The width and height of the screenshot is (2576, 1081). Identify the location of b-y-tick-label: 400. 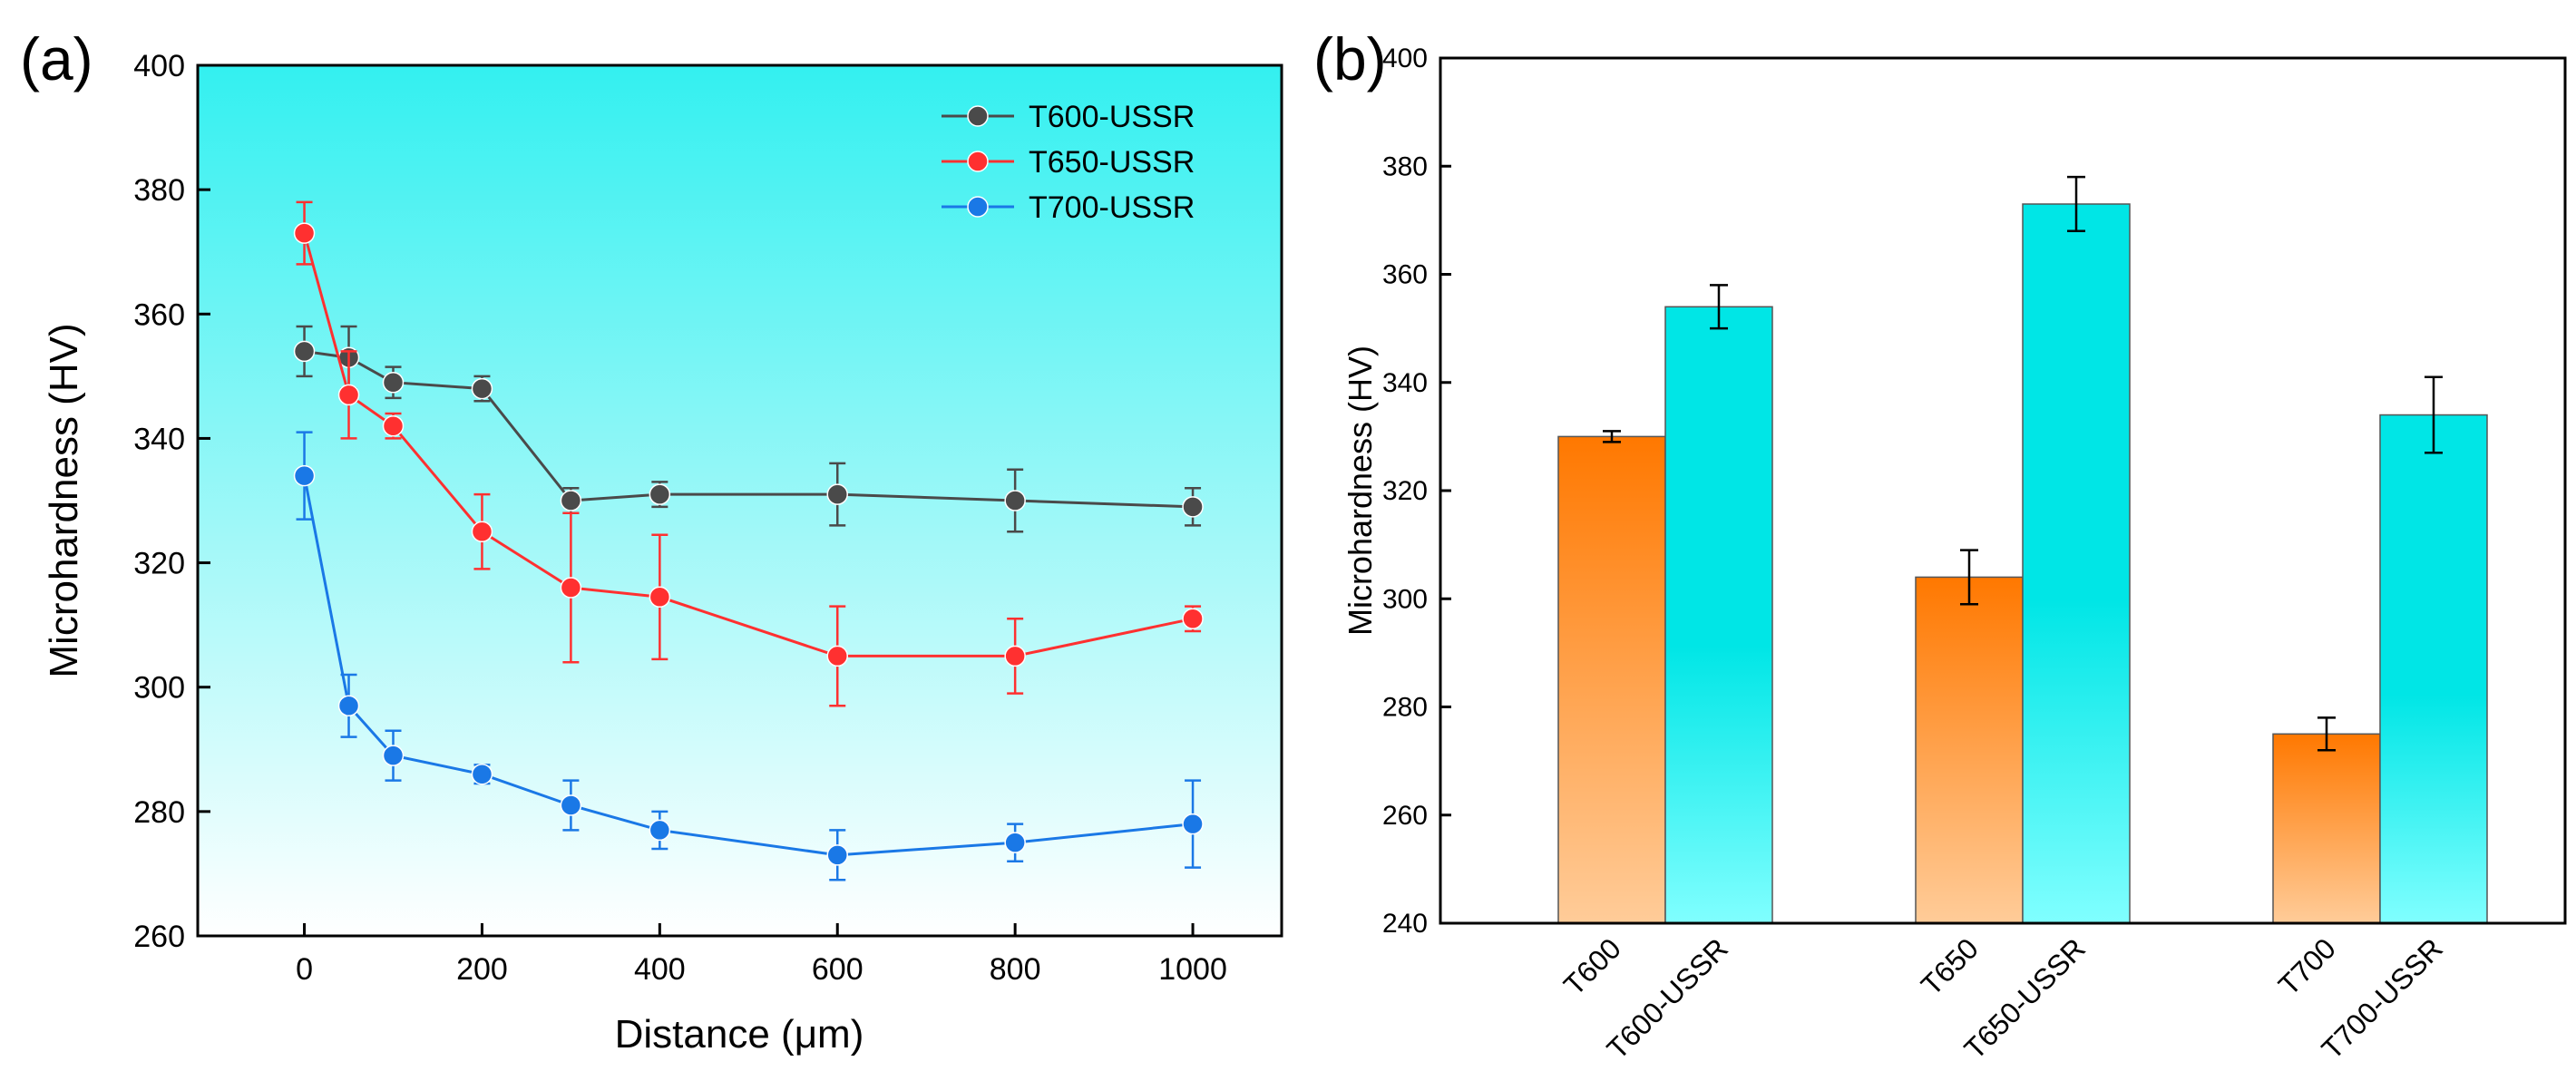
(1405, 58).